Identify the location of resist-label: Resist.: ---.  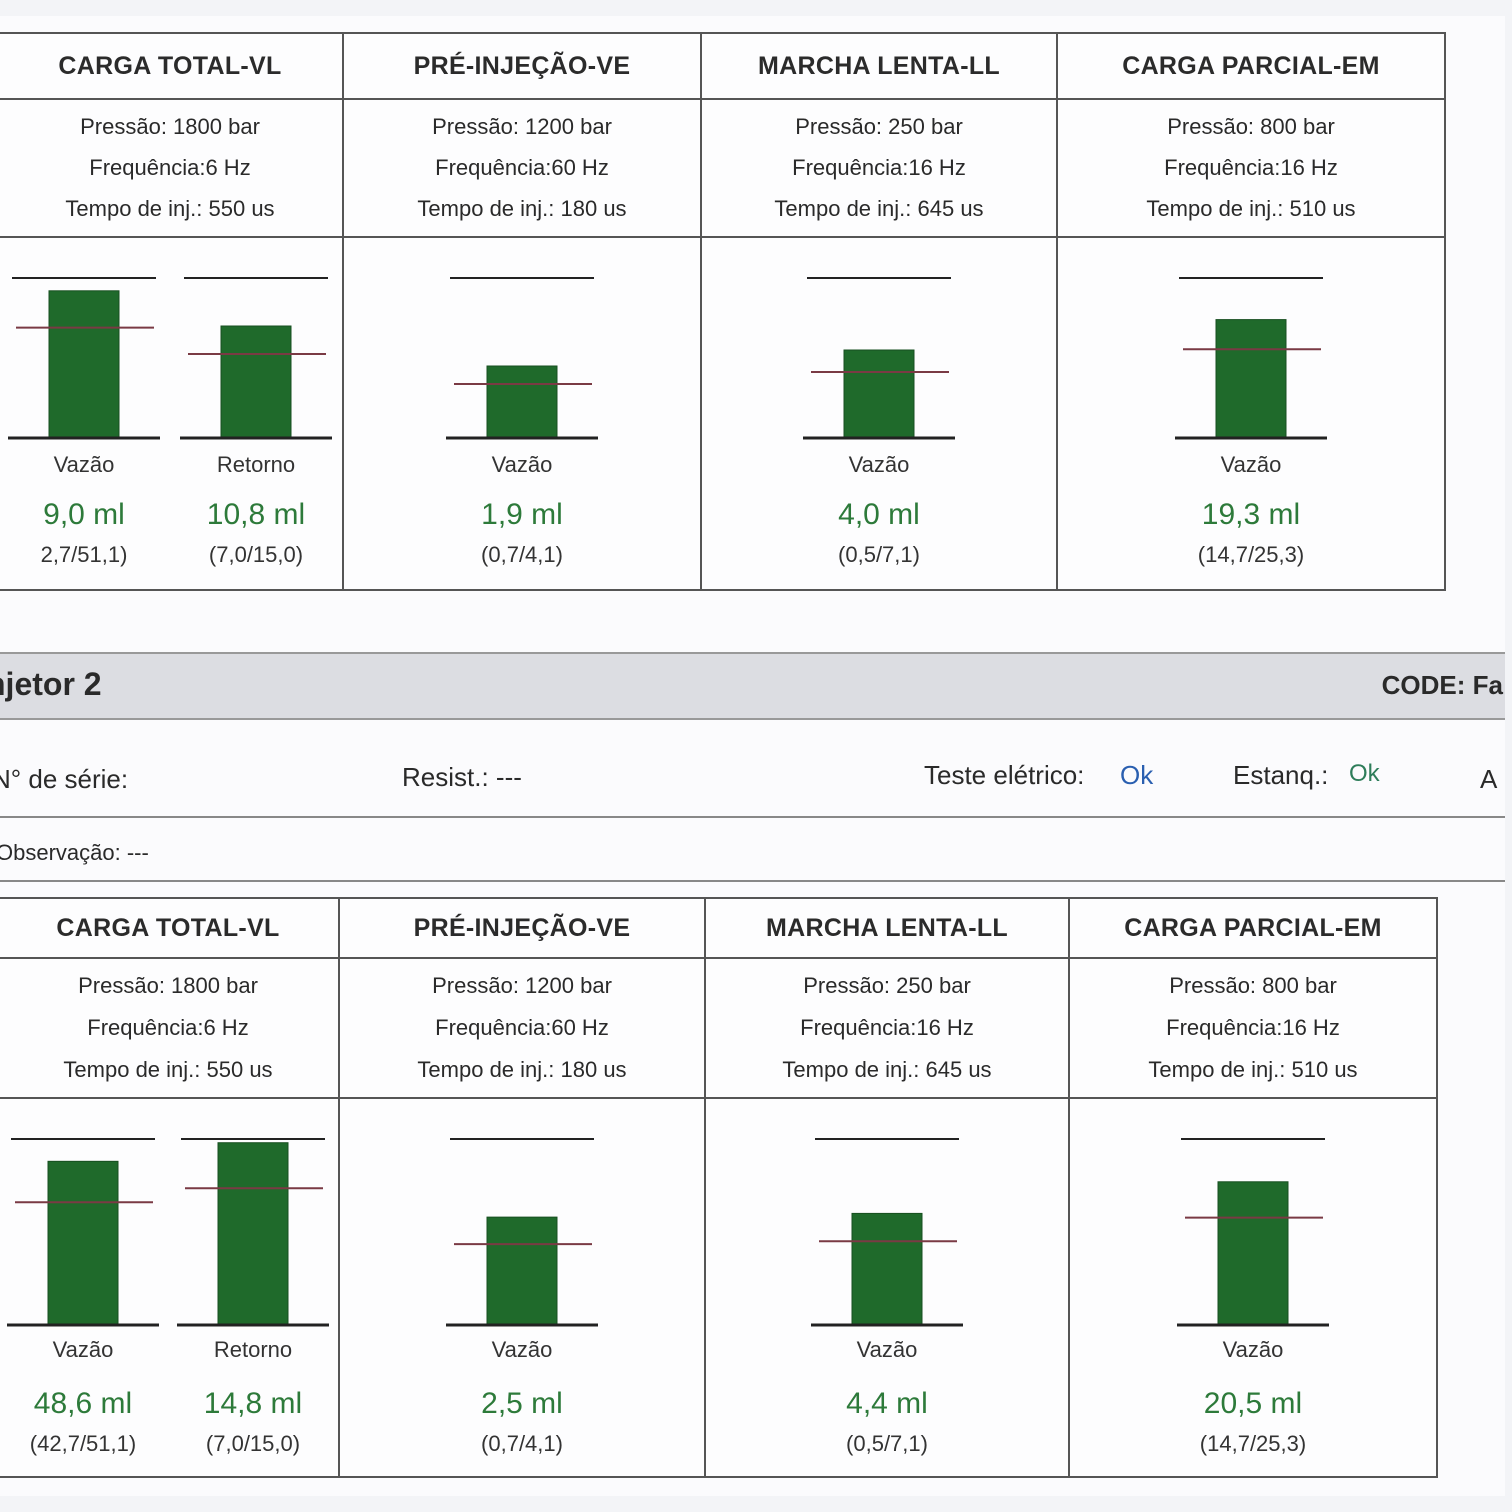
(462, 777).